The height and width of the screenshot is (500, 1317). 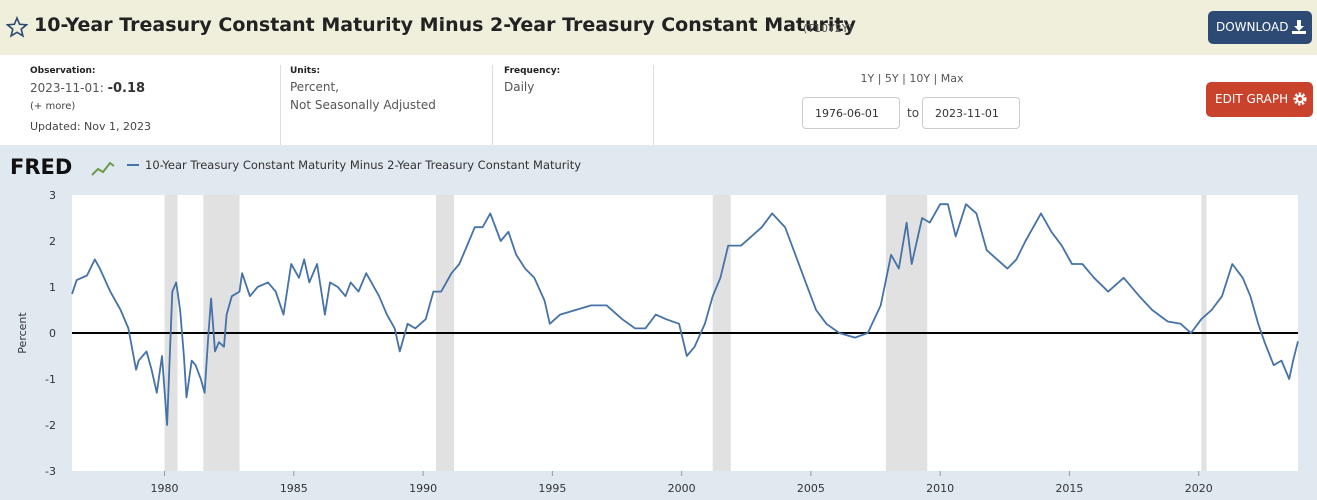 What do you see at coordinates (423, 488) in the screenshot?
I see `x-tick-label: 1990` at bounding box center [423, 488].